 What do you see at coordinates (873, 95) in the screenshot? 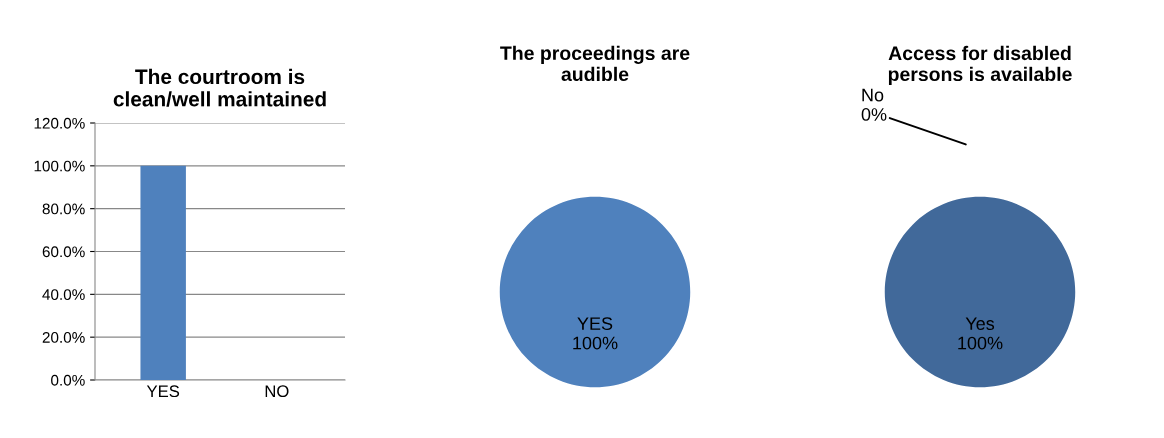
I see `category-label: No` at bounding box center [873, 95].